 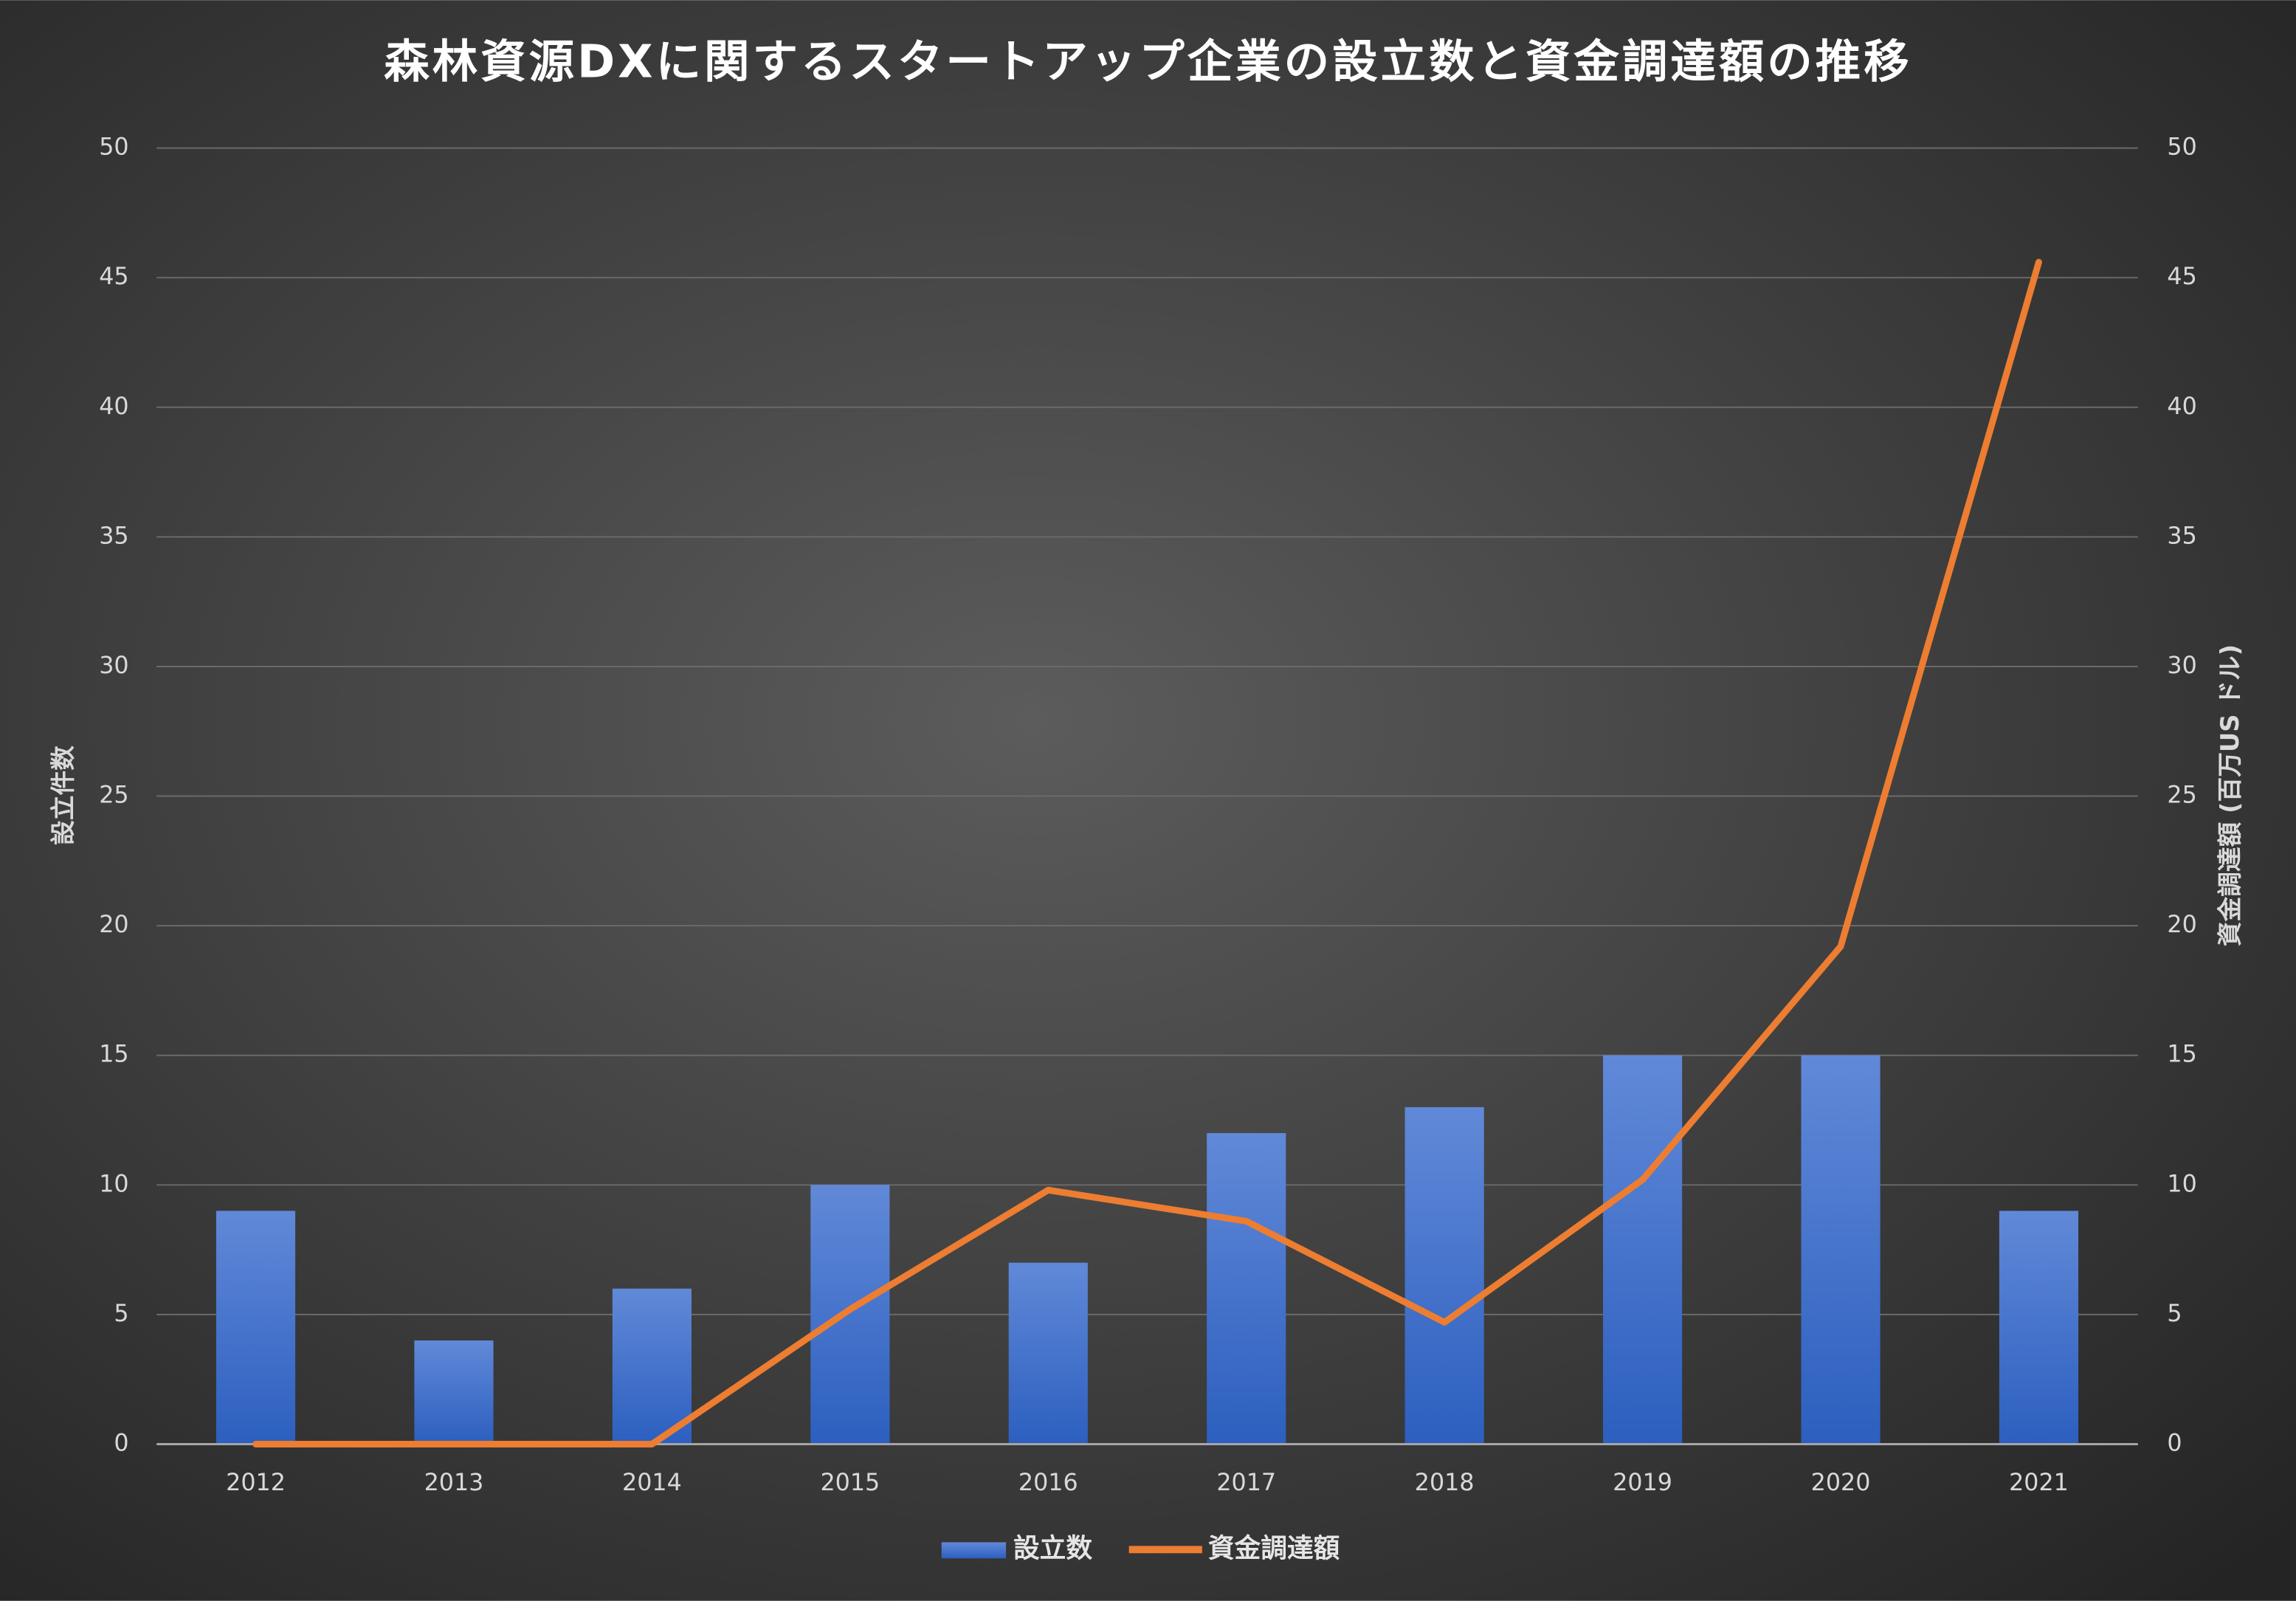 What do you see at coordinates (114, 536) in the screenshot?
I see `y-tick-label: 35` at bounding box center [114, 536].